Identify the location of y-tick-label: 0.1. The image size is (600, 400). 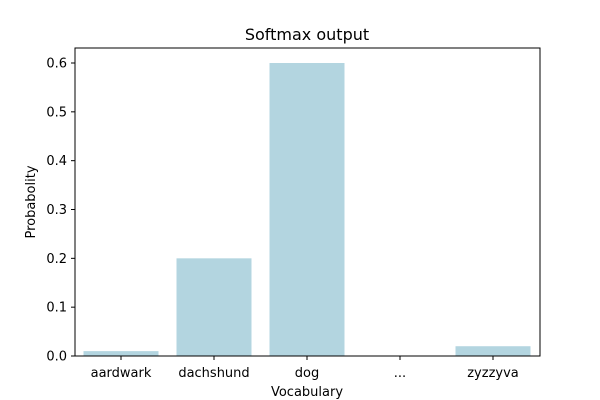
(56, 308).